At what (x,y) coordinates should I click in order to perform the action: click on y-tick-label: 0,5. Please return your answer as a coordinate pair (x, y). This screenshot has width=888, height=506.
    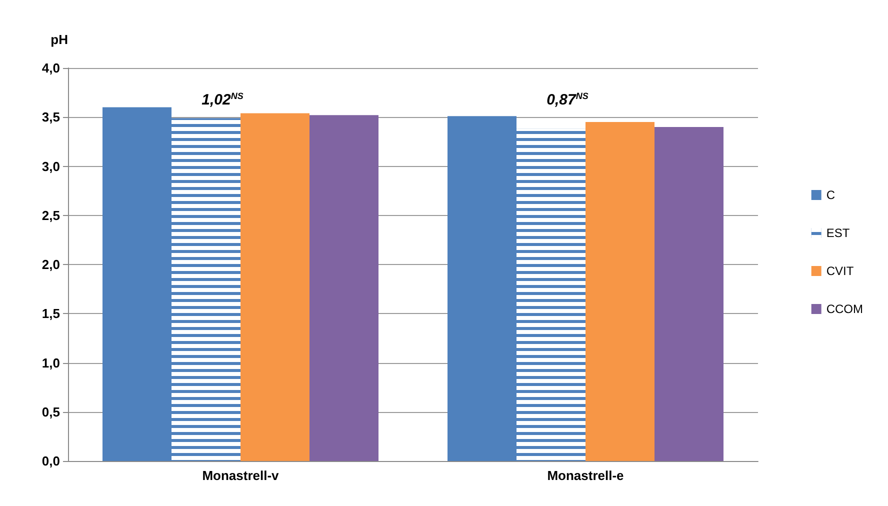
    Looking at the image, I should click on (51, 412).